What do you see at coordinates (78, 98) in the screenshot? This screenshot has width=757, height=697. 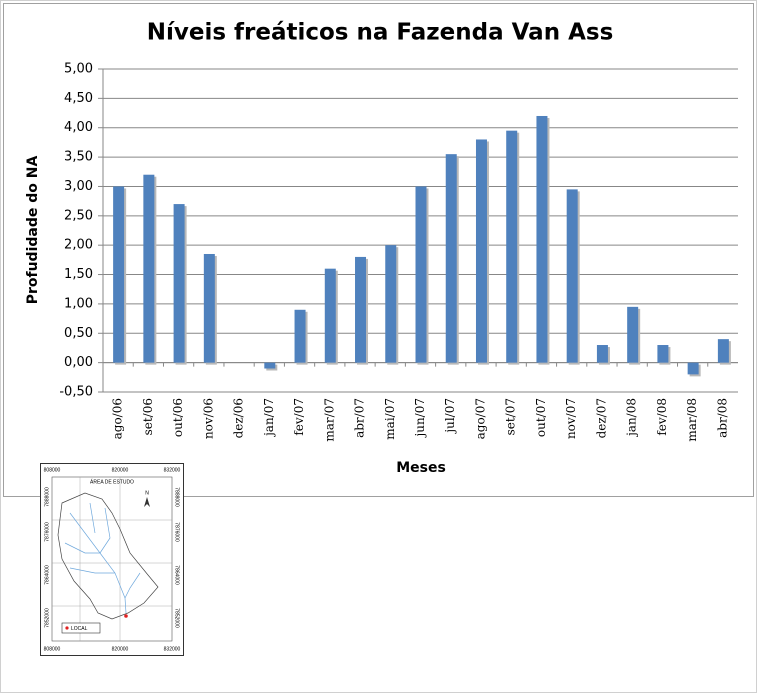 I see `y-tick-label: 4,50` at bounding box center [78, 98].